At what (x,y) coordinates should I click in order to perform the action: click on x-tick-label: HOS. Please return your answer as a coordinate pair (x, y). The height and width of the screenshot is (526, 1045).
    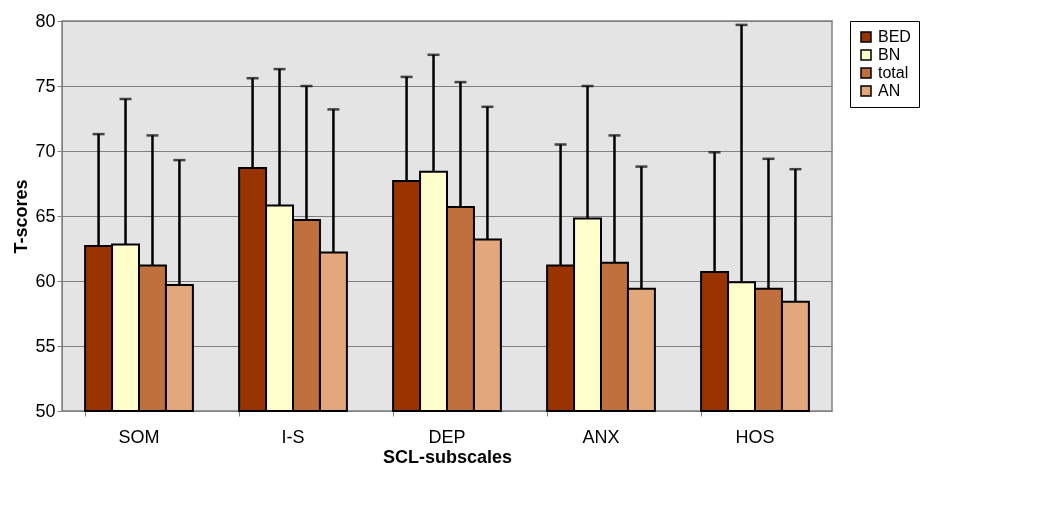
    Looking at the image, I should click on (755, 436).